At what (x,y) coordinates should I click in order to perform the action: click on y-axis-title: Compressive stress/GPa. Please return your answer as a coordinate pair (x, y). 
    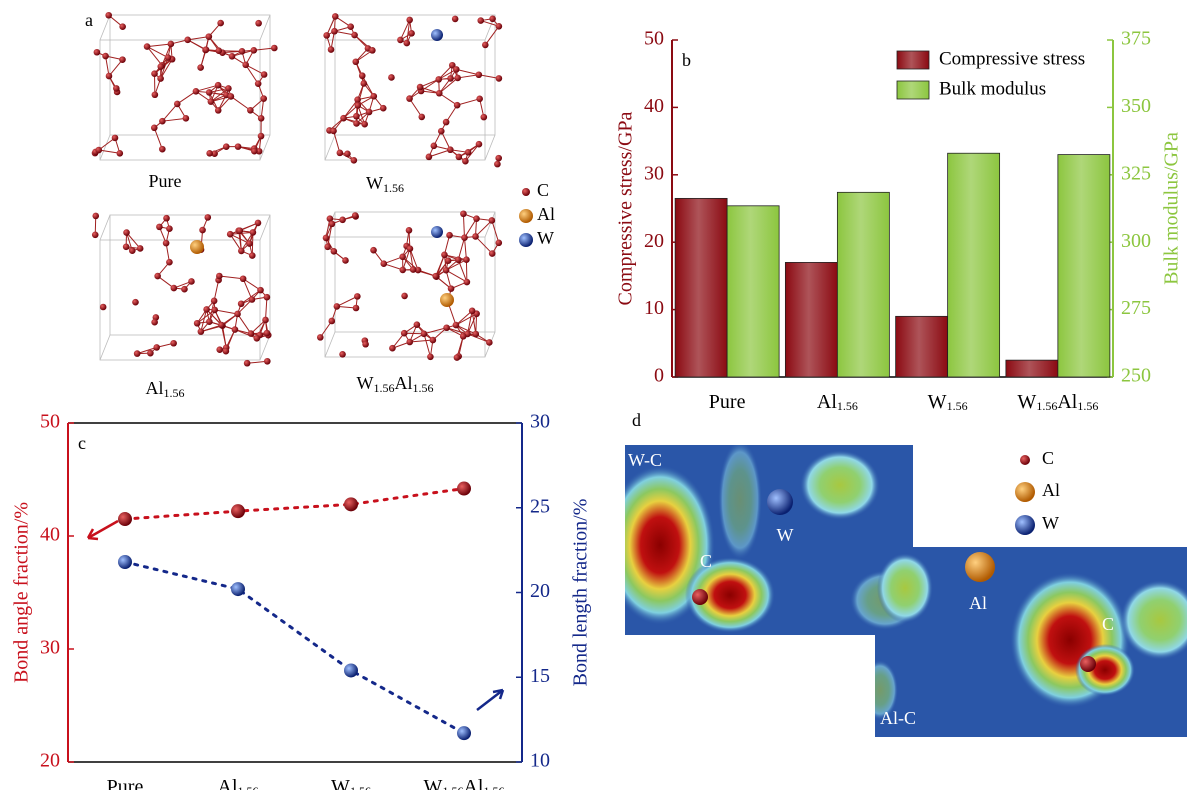
    Looking at the image, I should click on (626, 208).